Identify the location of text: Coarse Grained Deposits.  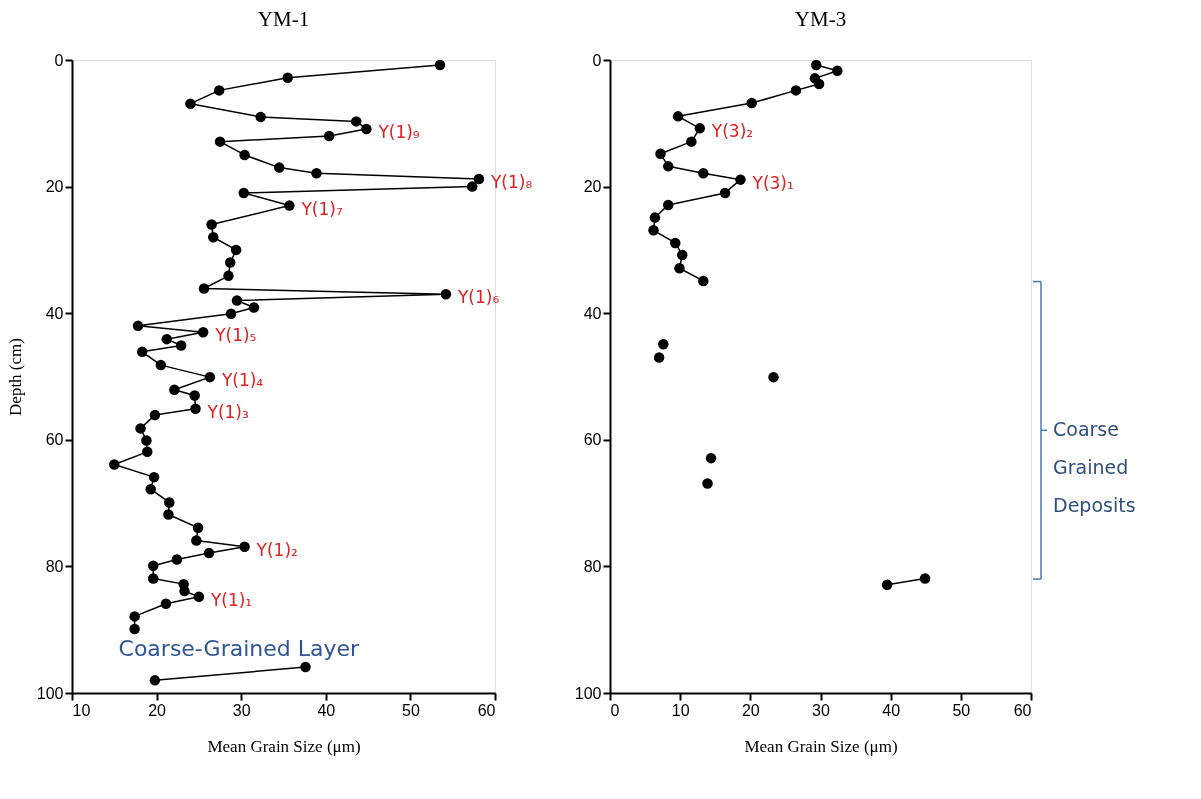
(1094, 467).